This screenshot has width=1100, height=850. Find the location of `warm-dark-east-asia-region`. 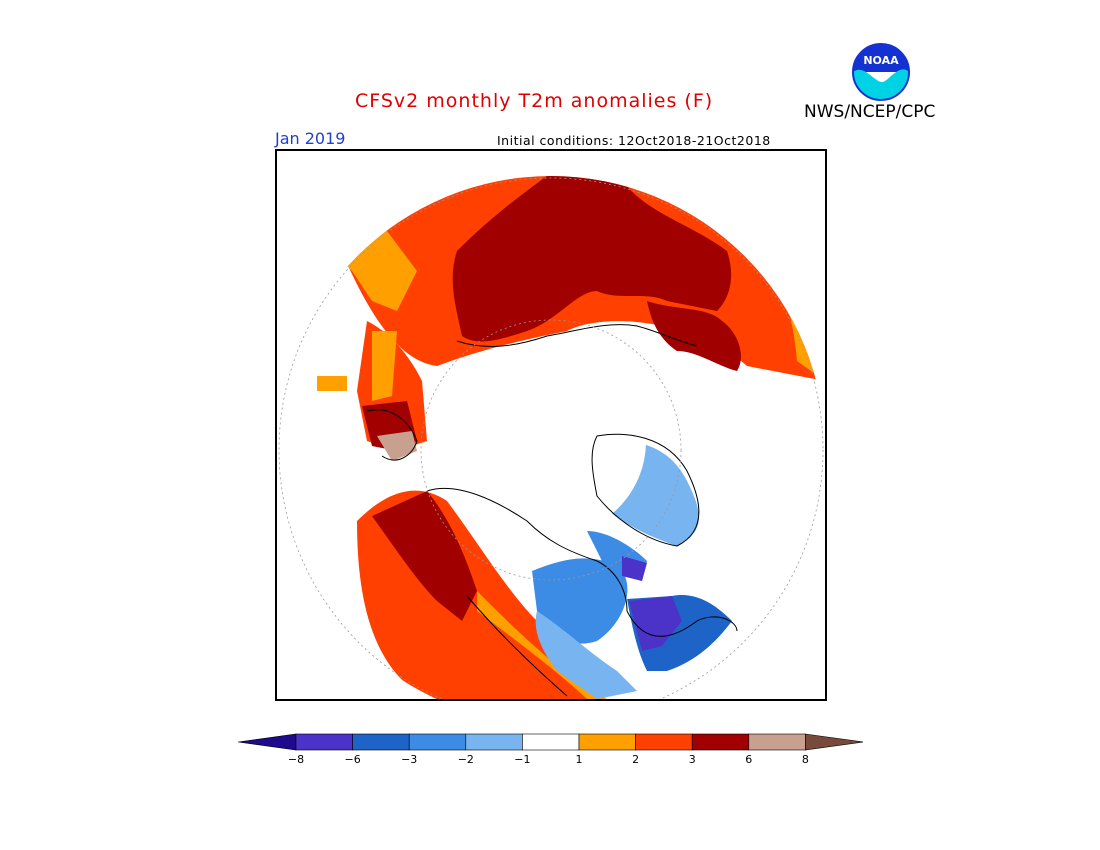

warm-dark-east-asia-region is located at coordinates (694, 336).